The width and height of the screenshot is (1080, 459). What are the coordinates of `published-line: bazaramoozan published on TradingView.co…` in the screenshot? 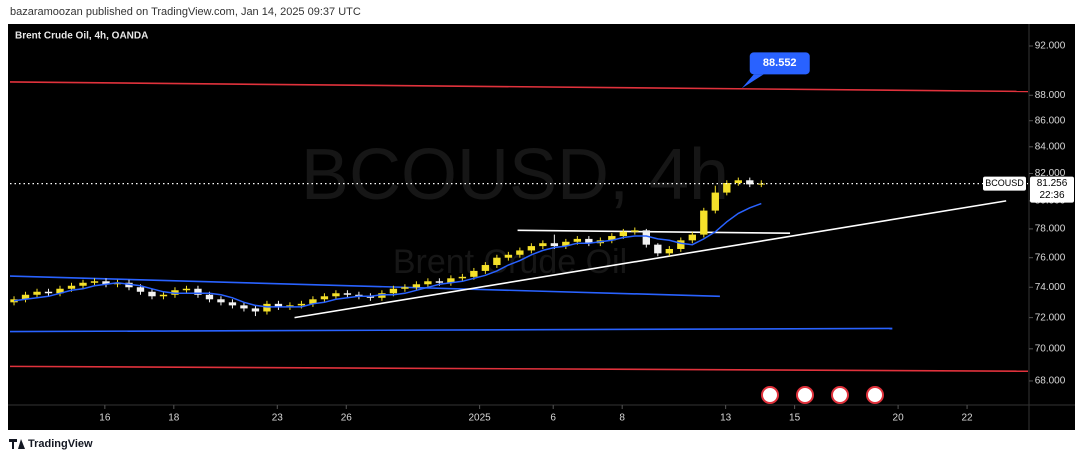 It's located at (185, 12).